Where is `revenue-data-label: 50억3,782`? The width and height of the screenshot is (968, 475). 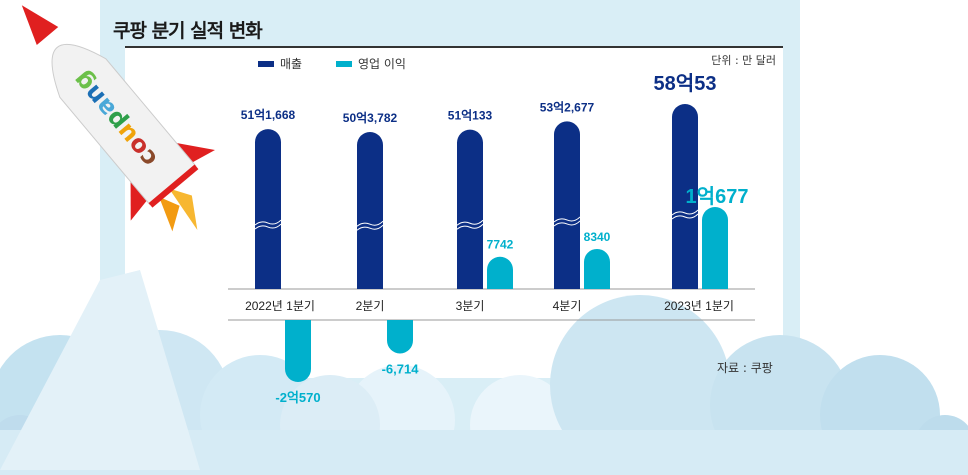 revenue-data-label: 50억3,782 is located at coordinates (370, 118).